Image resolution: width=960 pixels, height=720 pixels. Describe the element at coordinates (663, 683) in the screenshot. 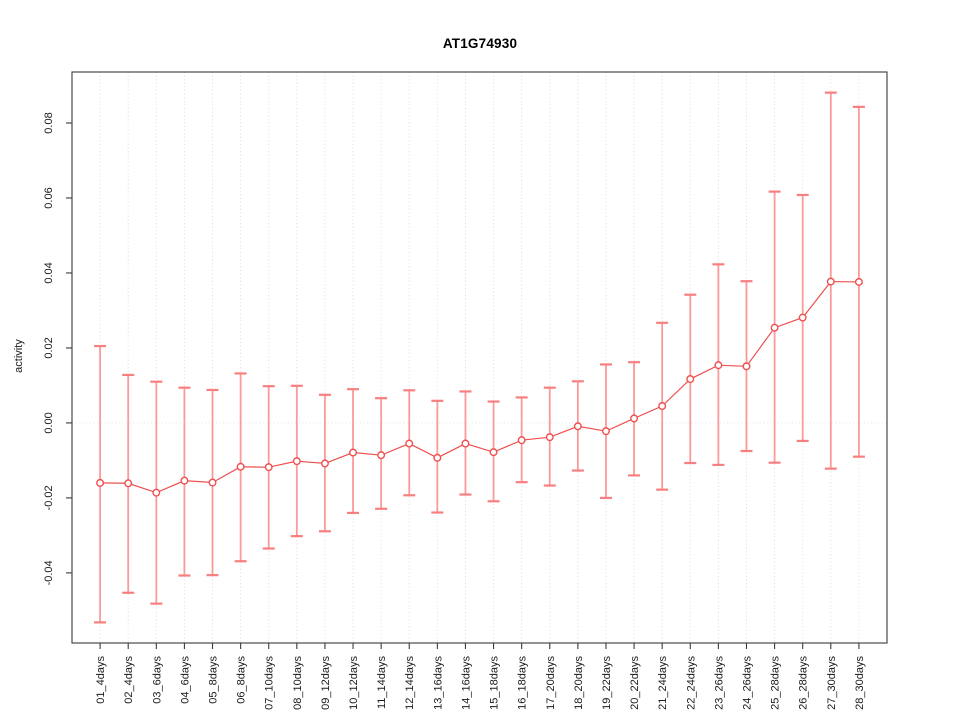

I see `x-tick-label: 21_24days` at that location.